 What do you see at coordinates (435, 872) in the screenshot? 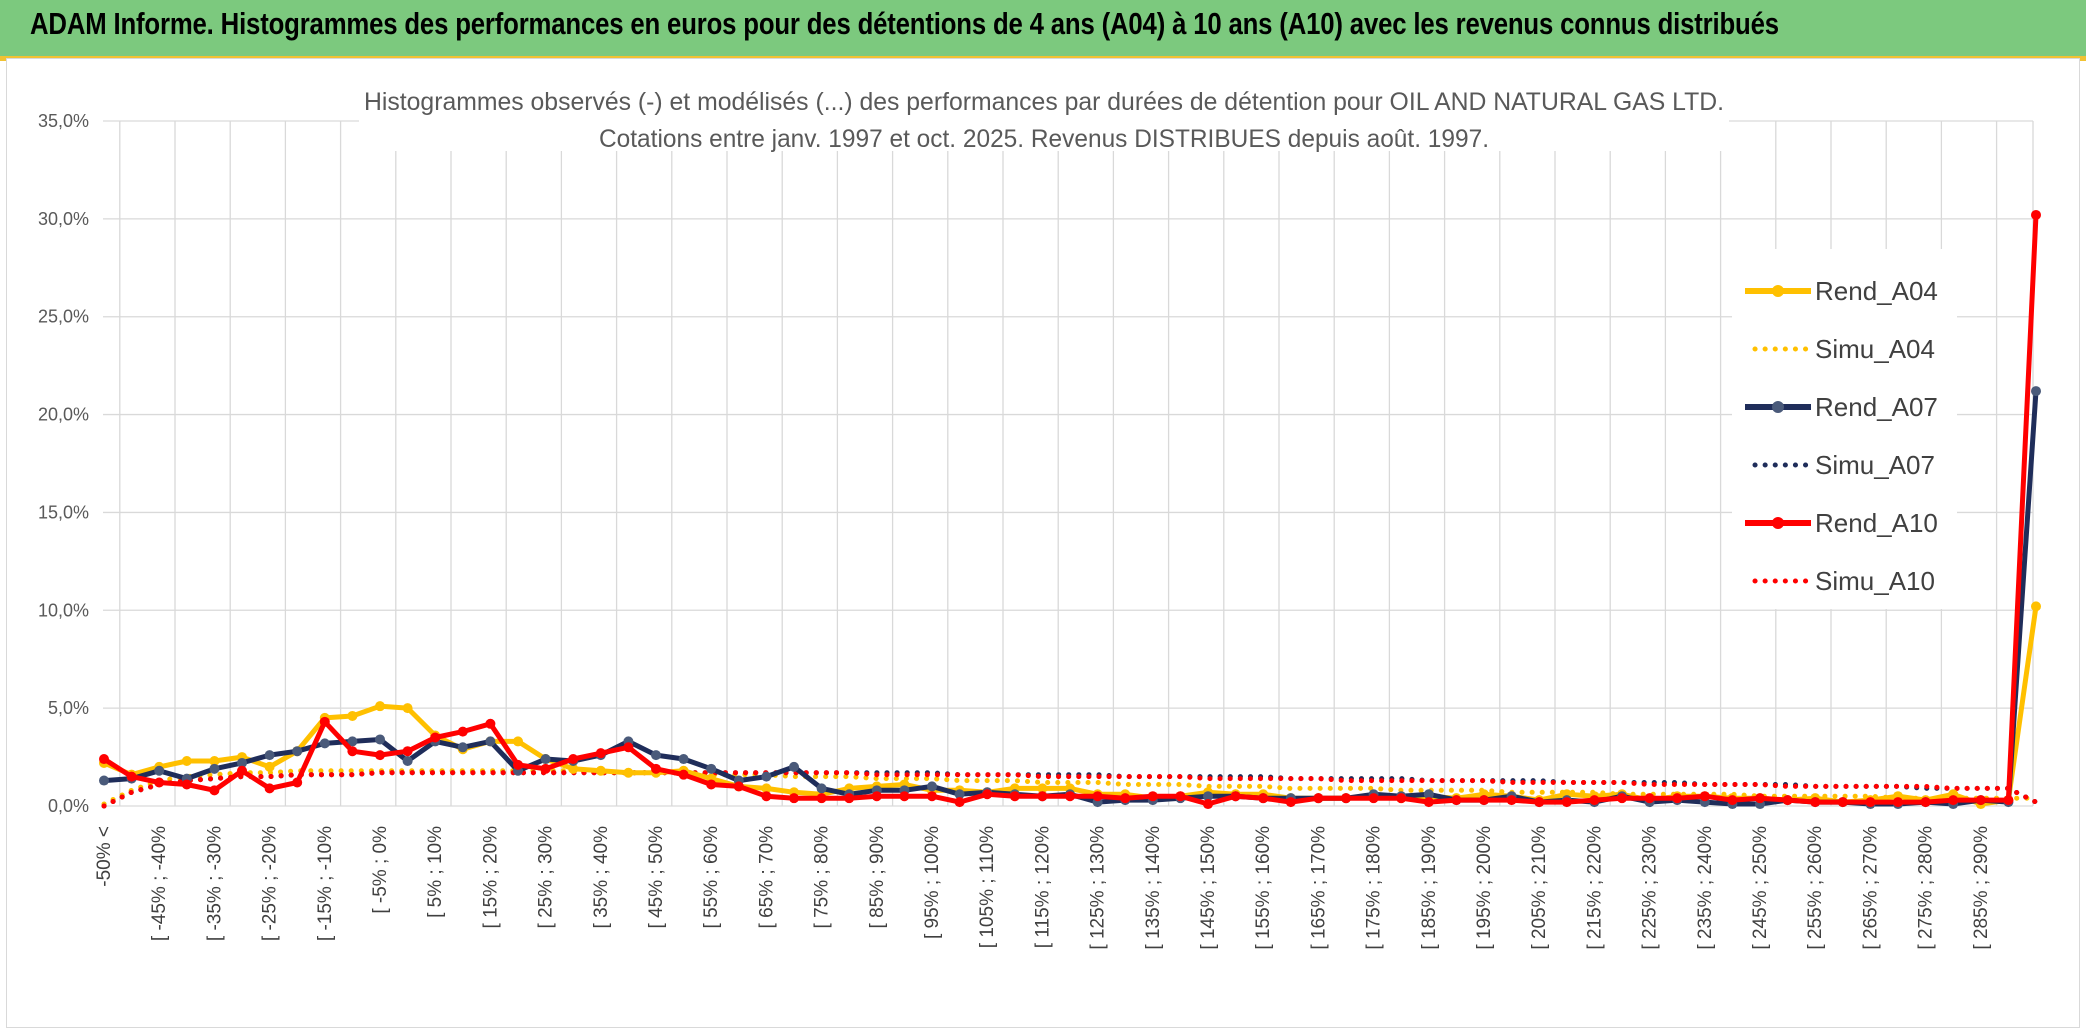
I see `x-tick-label: [ 5% ; 10%` at bounding box center [435, 872].